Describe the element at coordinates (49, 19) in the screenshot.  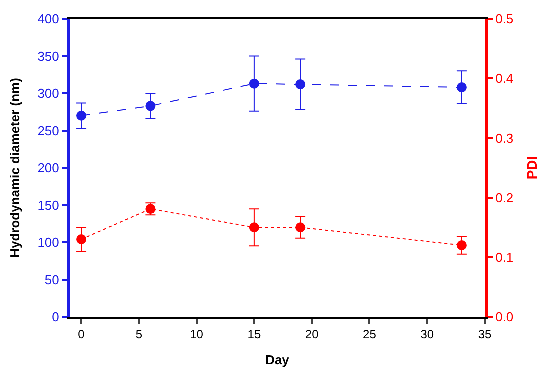
I see `y-tick-label: 400` at that location.